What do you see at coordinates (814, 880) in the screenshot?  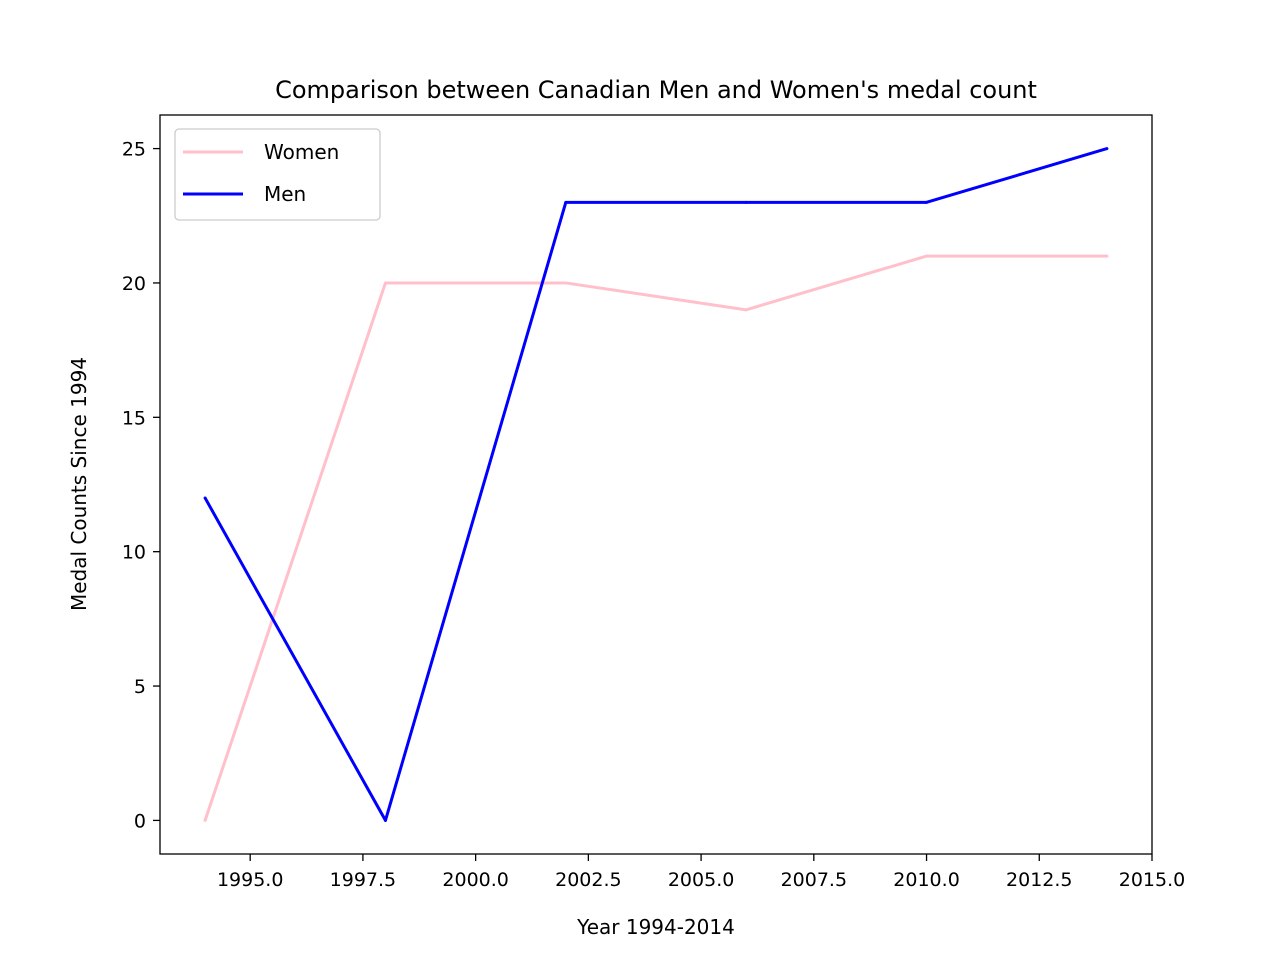 I see `x-tick-label: 2007.5` at bounding box center [814, 880].